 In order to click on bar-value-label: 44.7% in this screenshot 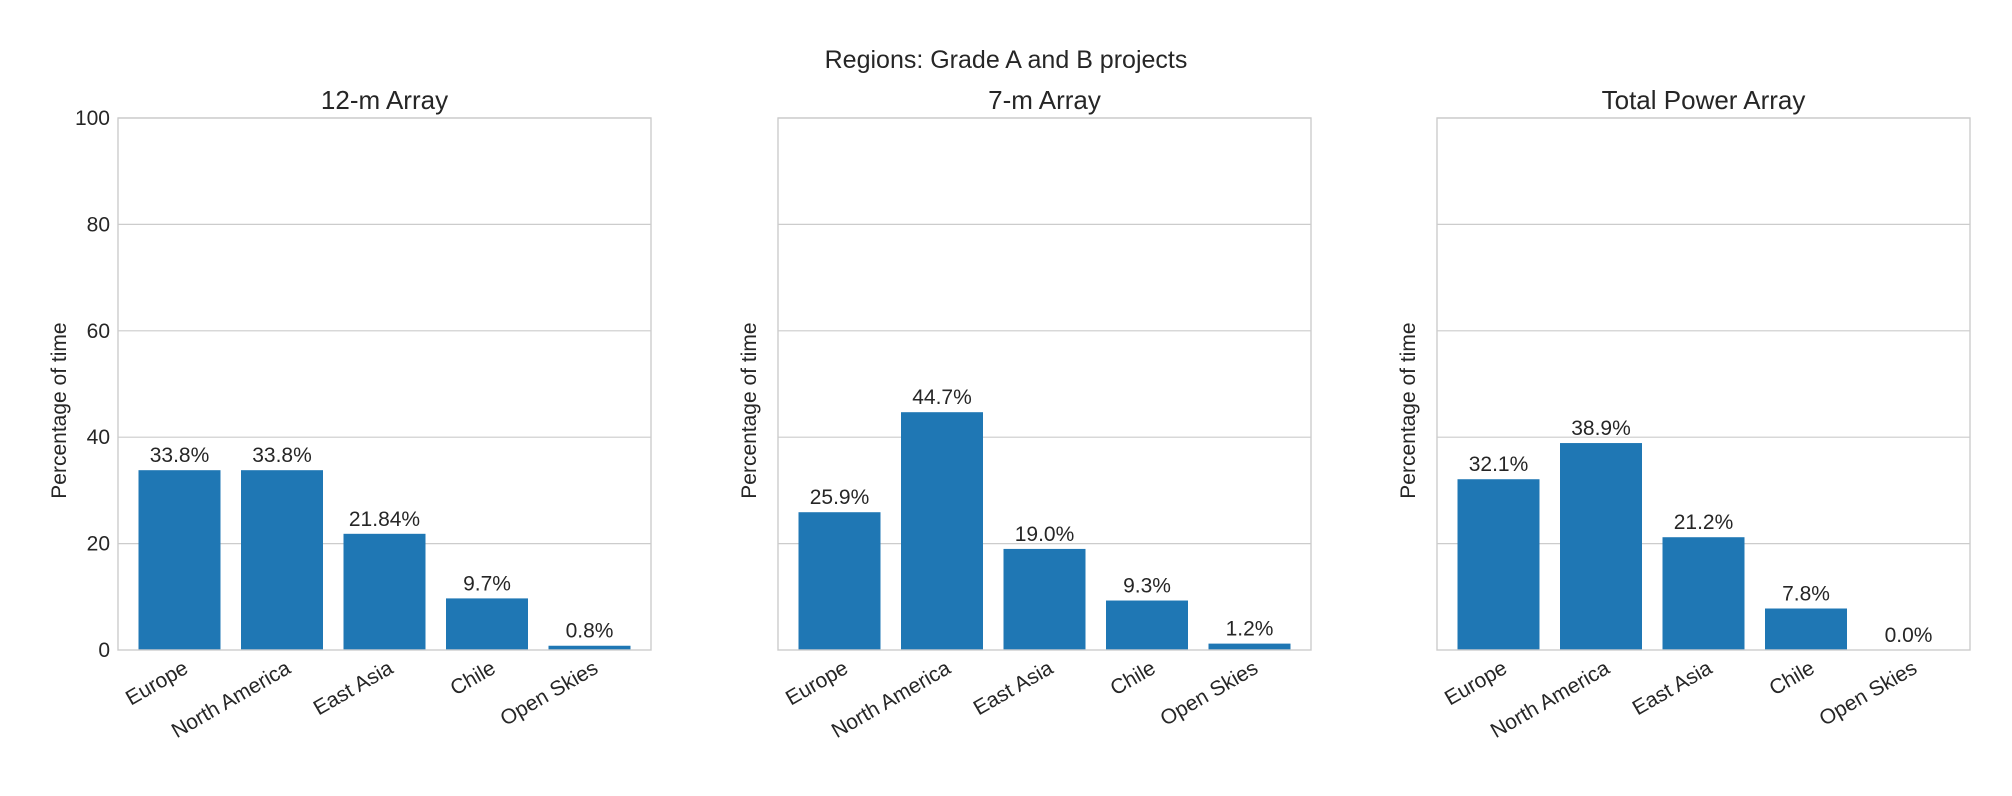, I will do `click(942, 397)`.